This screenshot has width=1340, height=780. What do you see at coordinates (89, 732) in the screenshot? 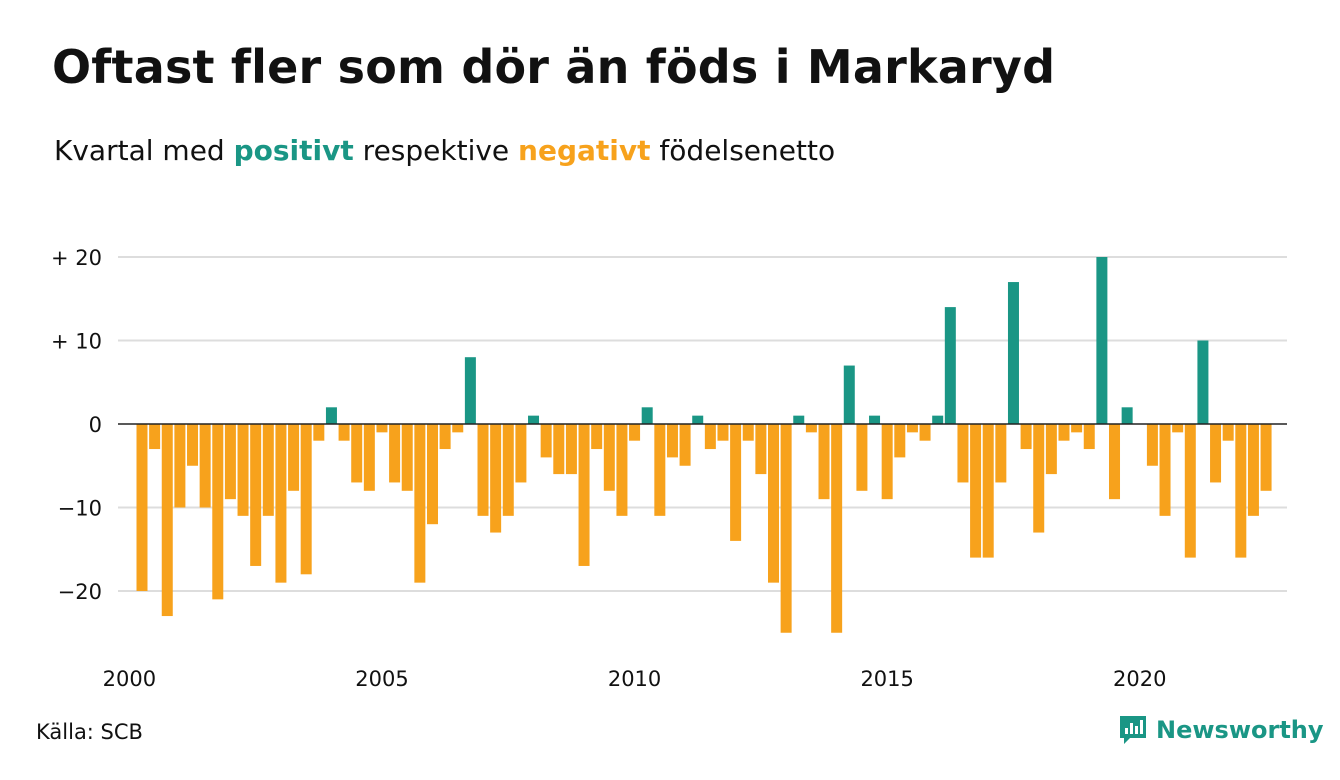
I see `source-note: Källa: SCB` at bounding box center [89, 732].